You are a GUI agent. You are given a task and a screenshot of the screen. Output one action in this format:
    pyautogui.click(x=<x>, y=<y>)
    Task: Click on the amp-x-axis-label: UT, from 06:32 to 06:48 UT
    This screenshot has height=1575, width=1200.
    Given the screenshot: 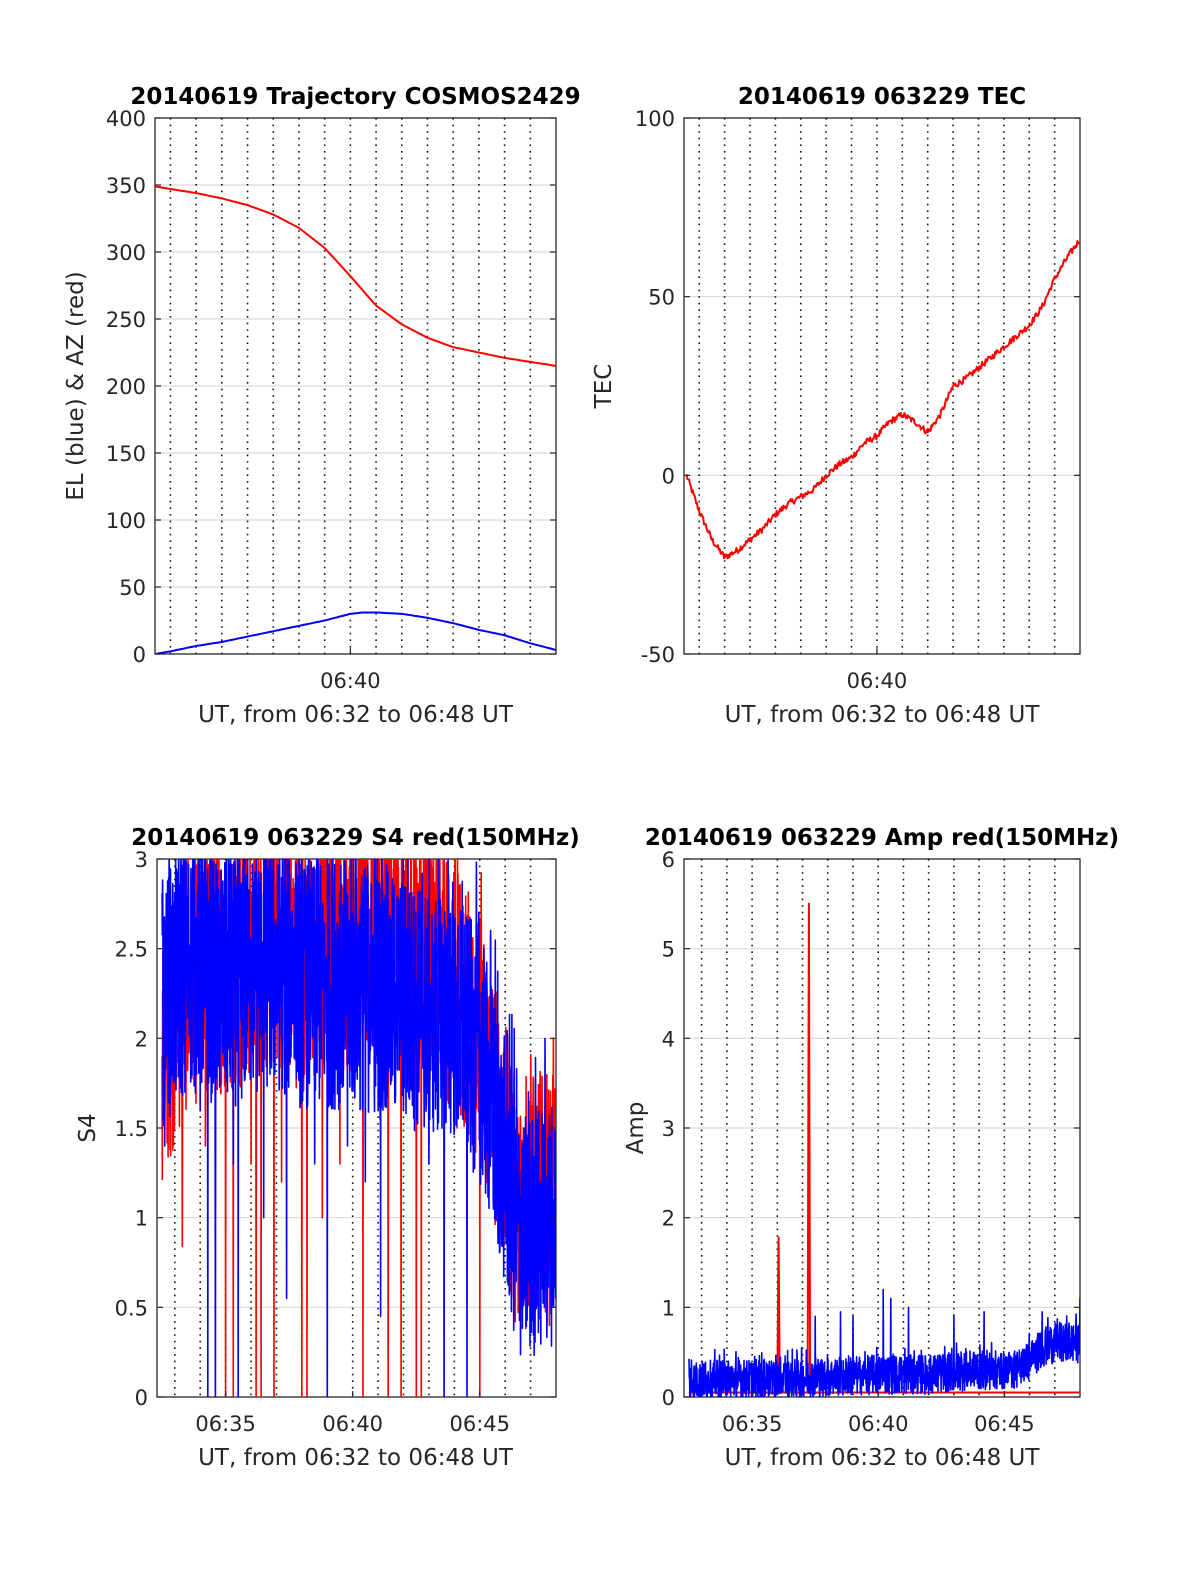 What is the action you would take?
    pyautogui.click(x=883, y=1458)
    